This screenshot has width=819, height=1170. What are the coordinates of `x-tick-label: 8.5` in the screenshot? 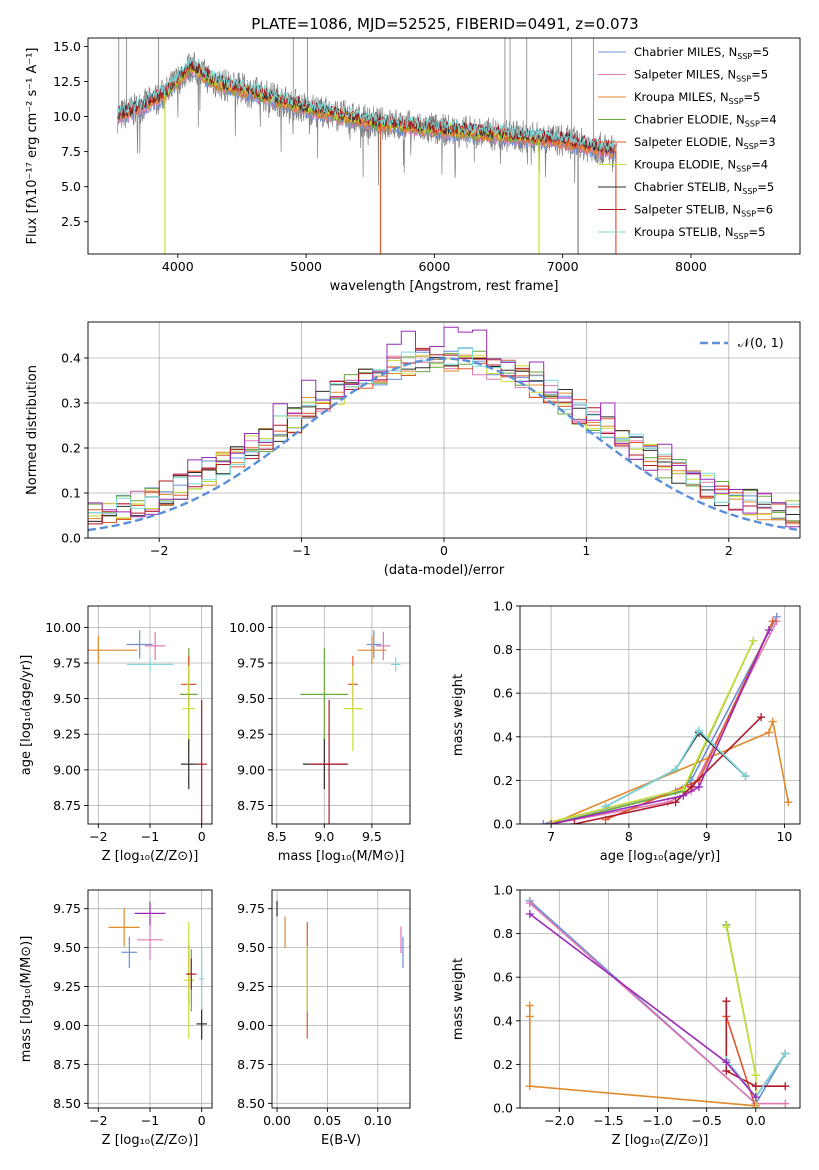 It's located at (277, 836).